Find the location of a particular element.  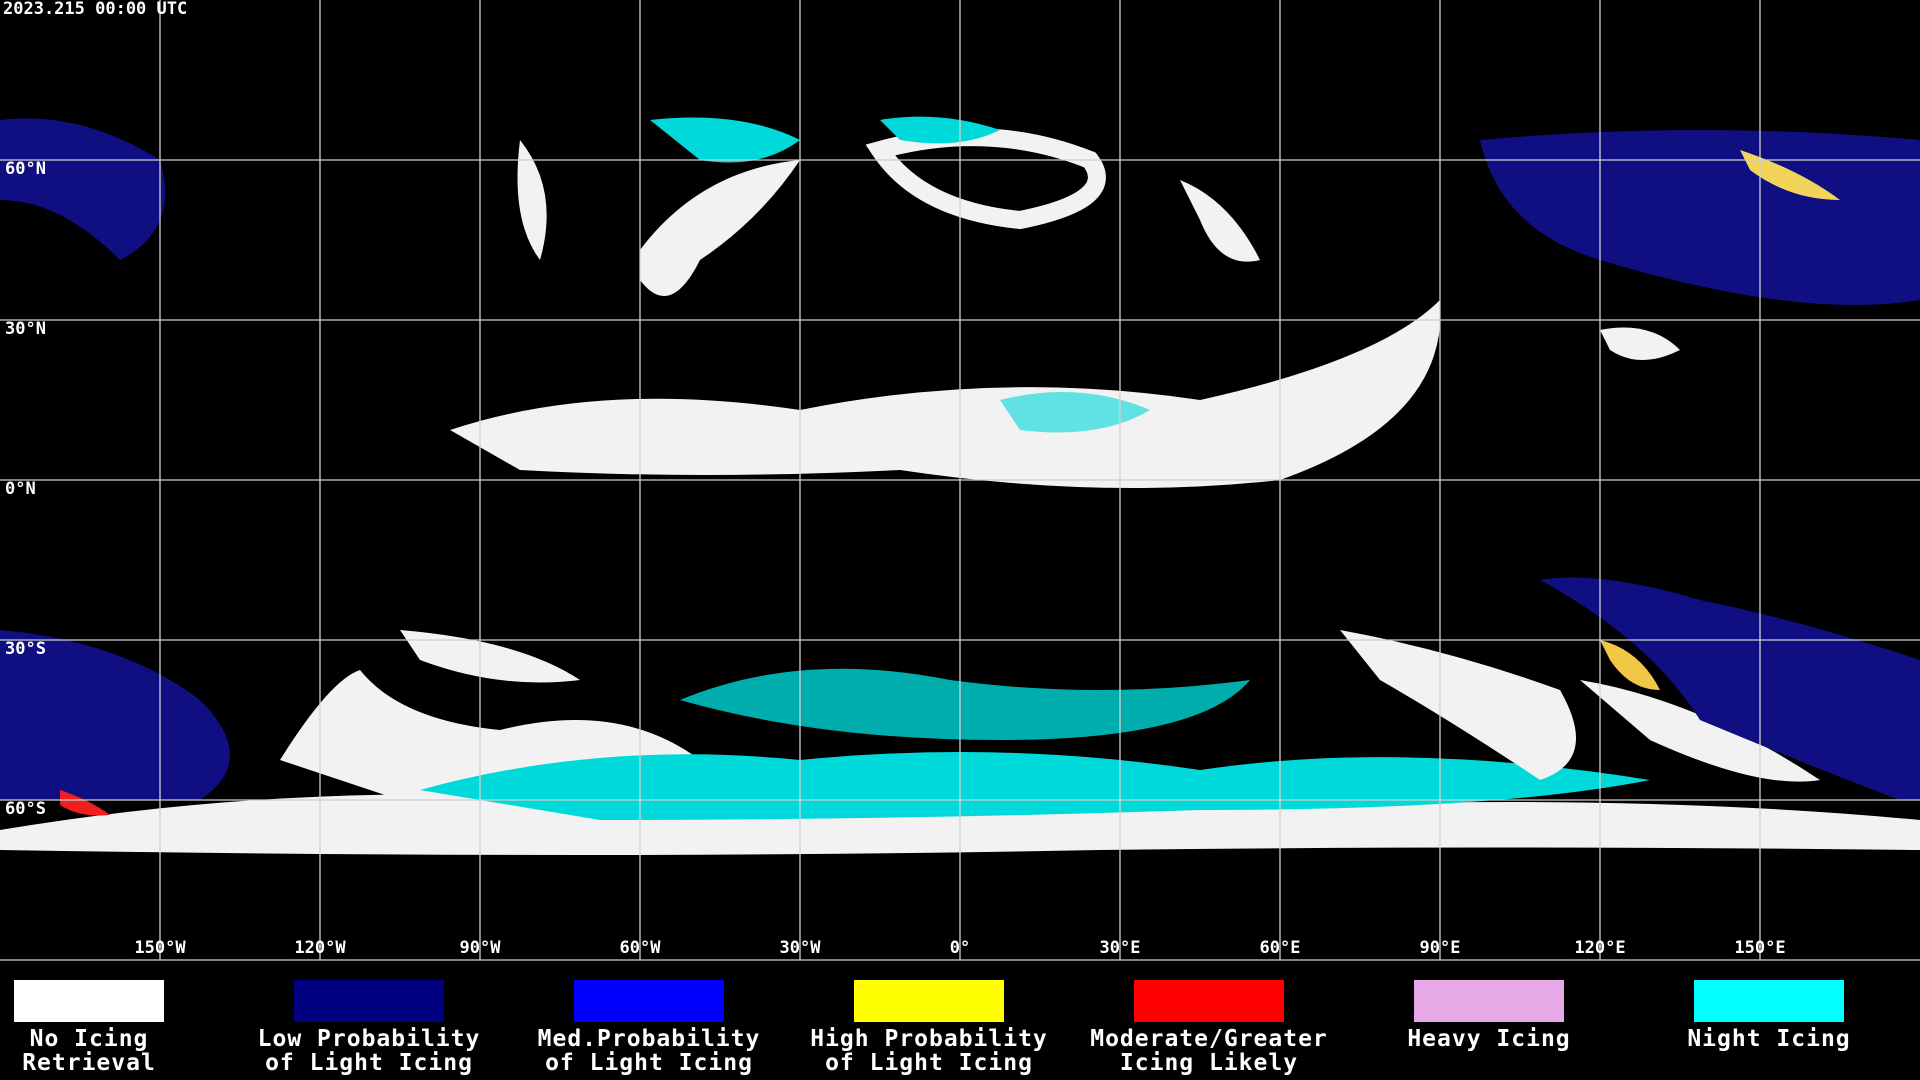

latitude-label: 0°N is located at coordinates (20, 489).